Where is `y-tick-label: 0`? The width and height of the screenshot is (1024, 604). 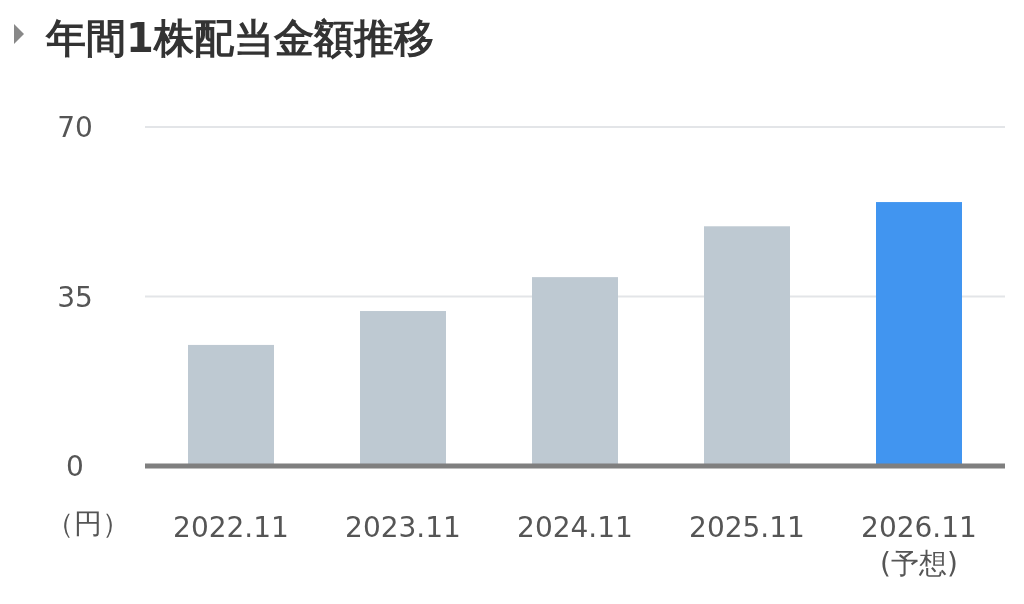
y-tick-label: 0 is located at coordinates (75, 466).